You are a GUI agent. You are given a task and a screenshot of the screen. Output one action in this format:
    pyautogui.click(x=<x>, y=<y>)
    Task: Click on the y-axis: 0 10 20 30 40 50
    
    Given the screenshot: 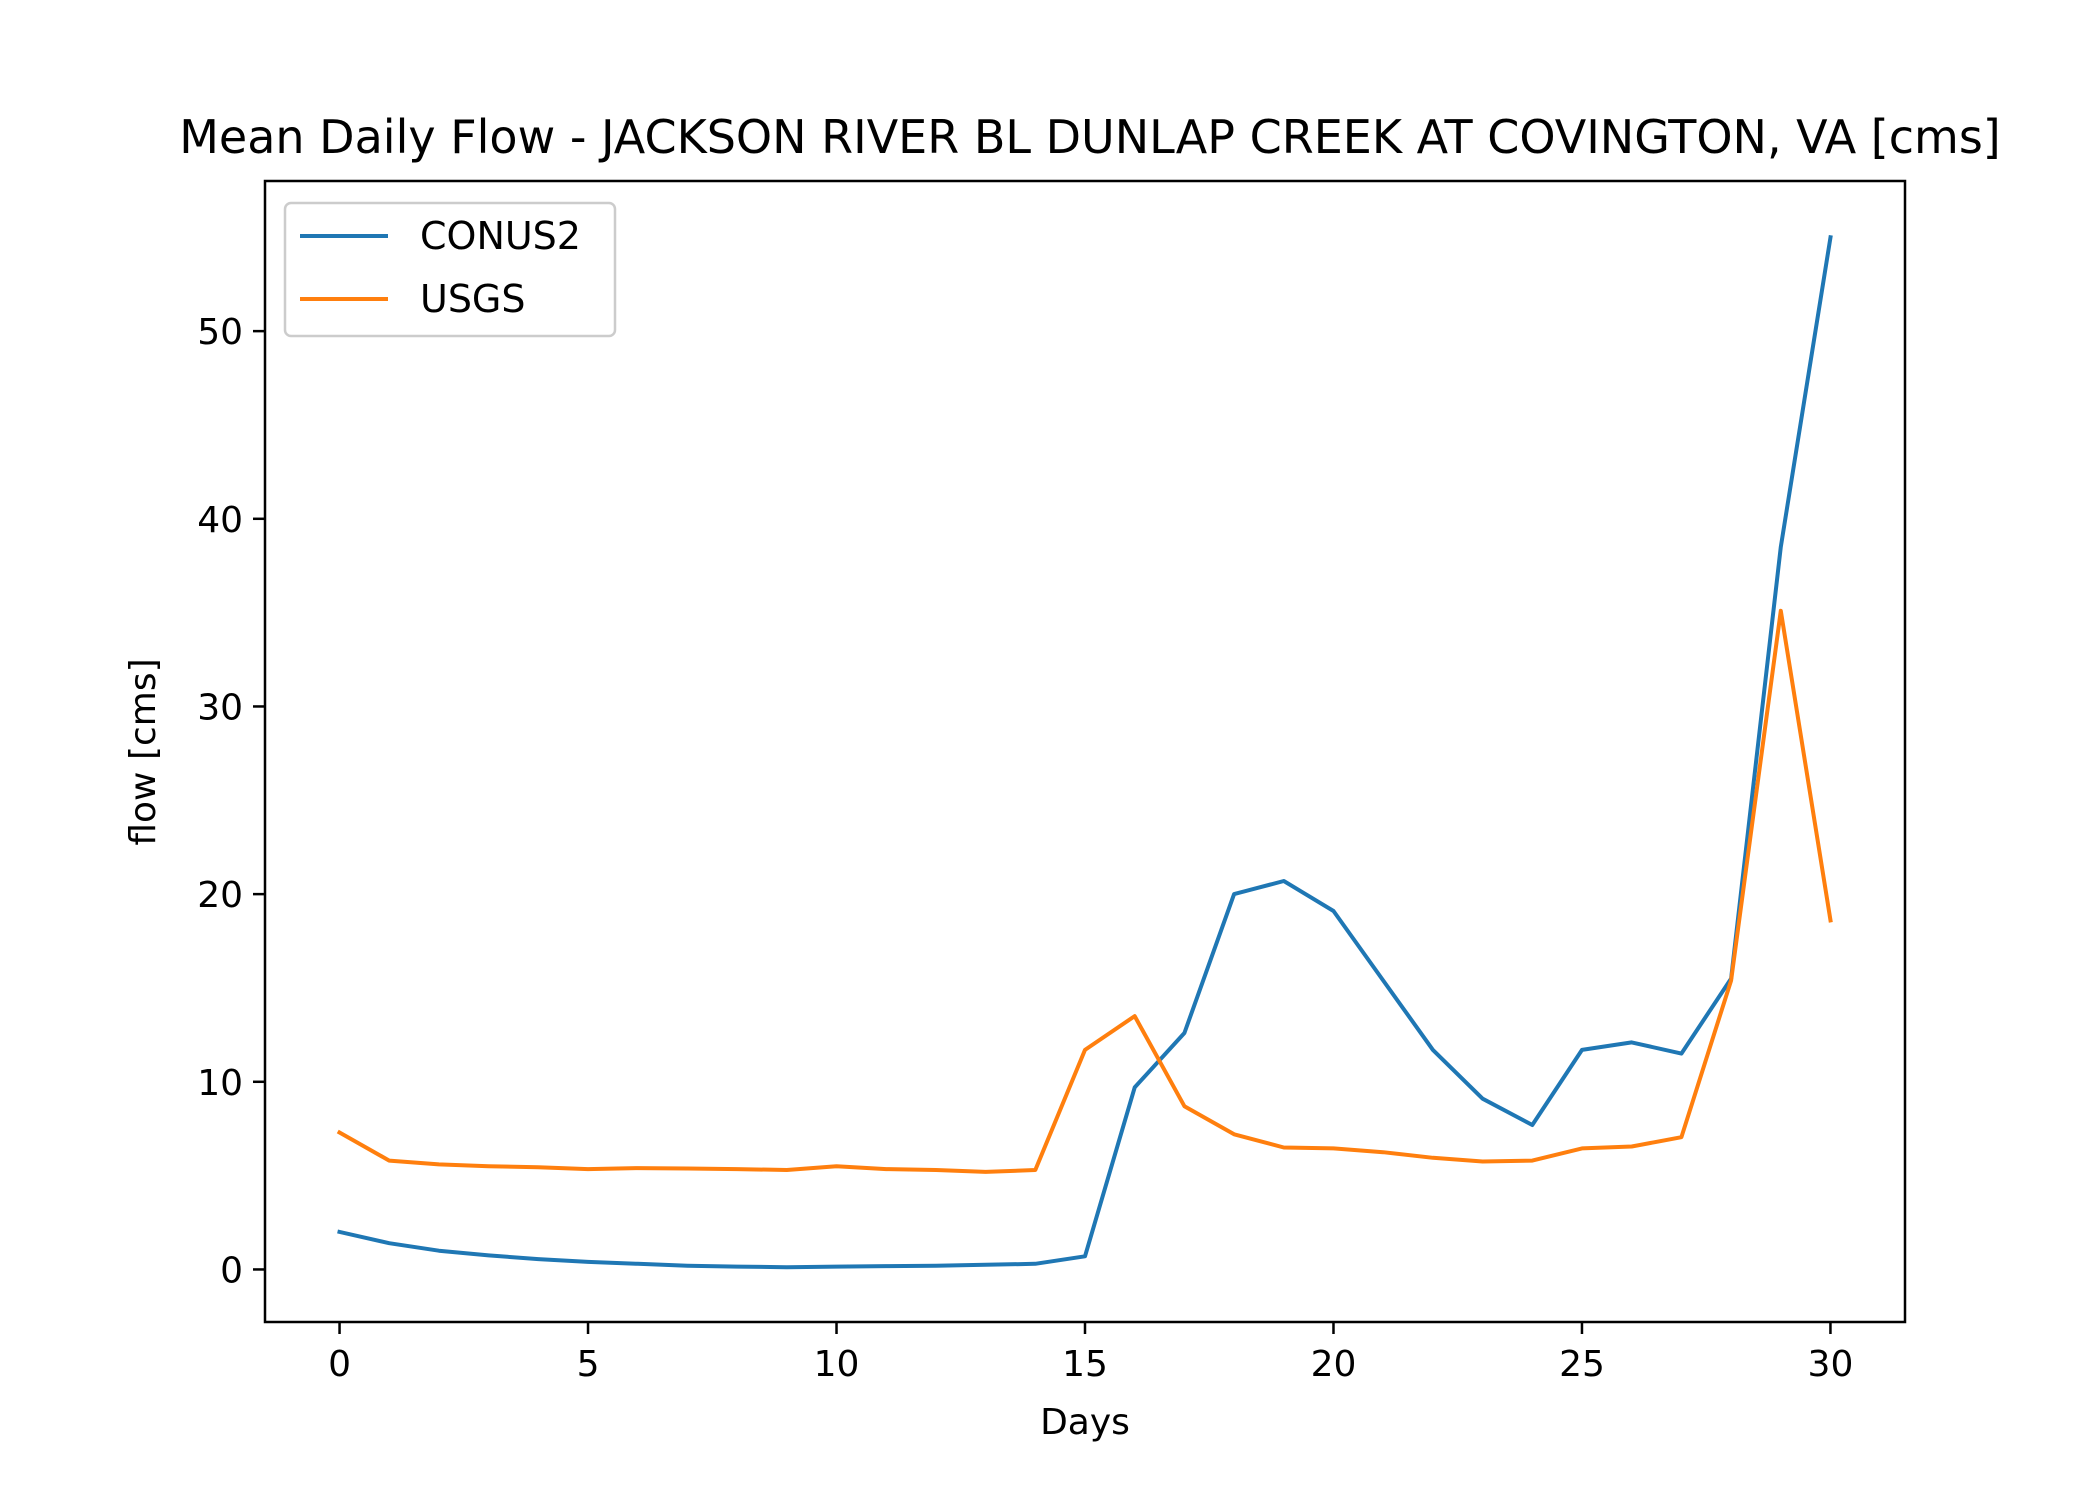 What is the action you would take?
    pyautogui.click(x=231, y=801)
    